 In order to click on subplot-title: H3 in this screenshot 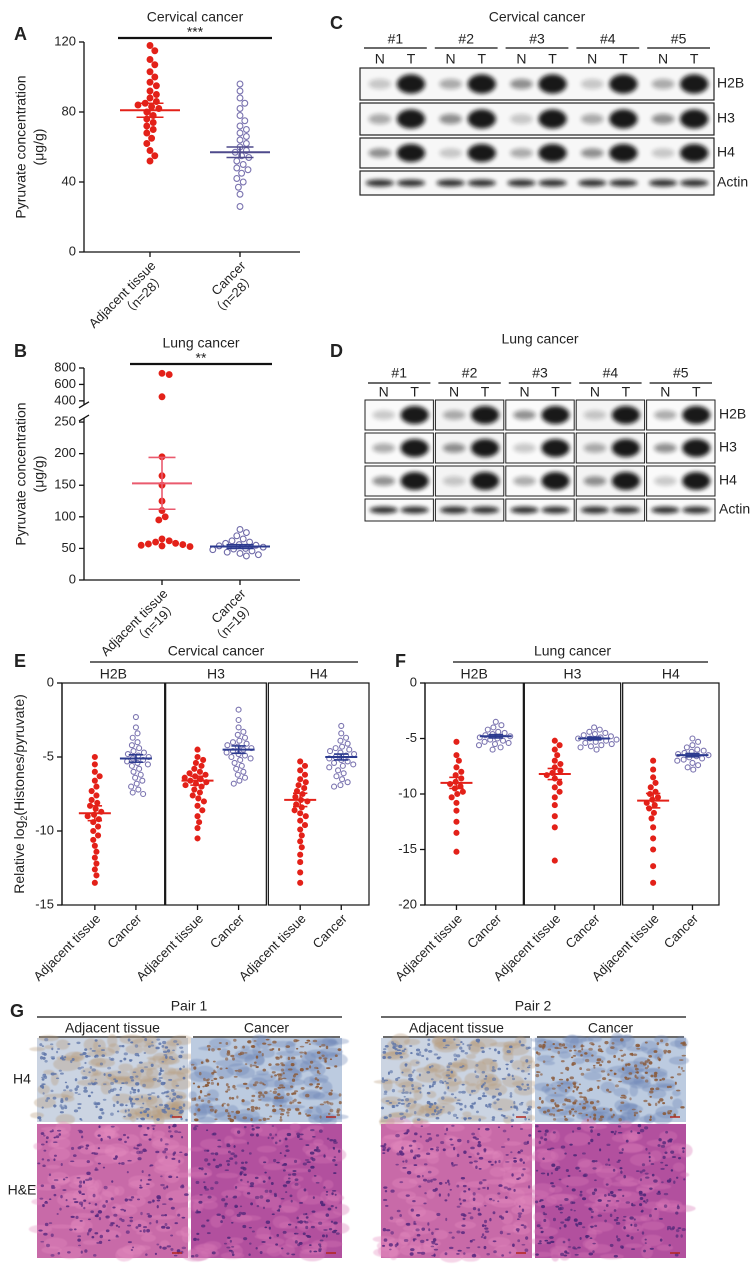, I will do `click(573, 674)`.